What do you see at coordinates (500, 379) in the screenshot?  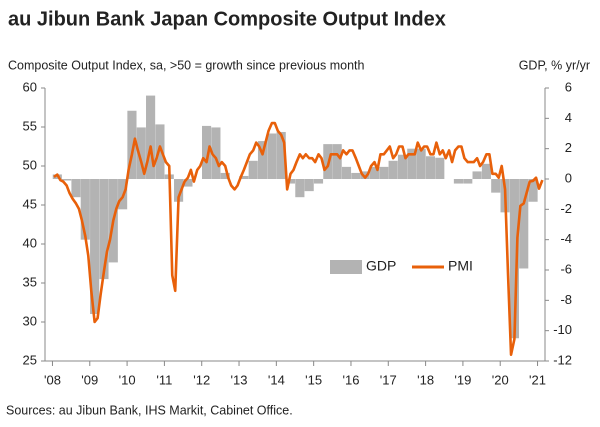 I see `x-tick-label: '20` at bounding box center [500, 379].